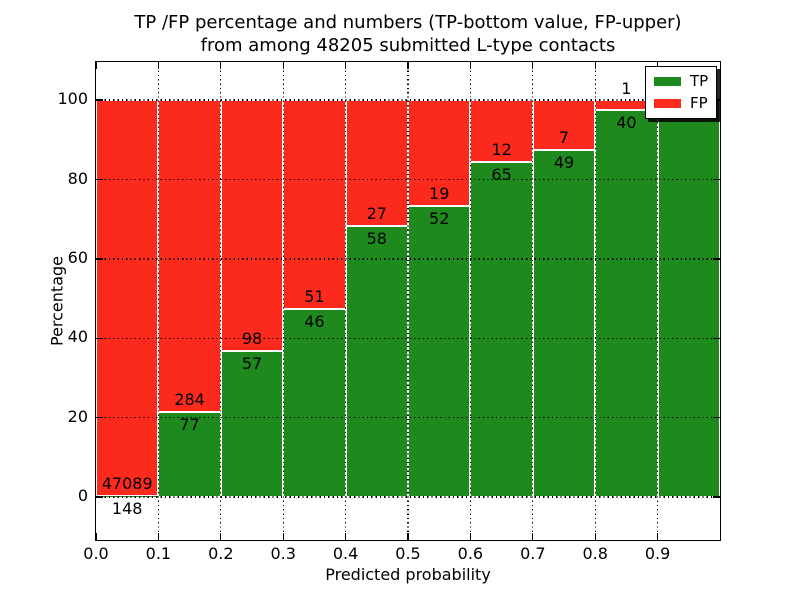  What do you see at coordinates (667, 81) in the screenshot?
I see `legend-swatch-tp` at bounding box center [667, 81].